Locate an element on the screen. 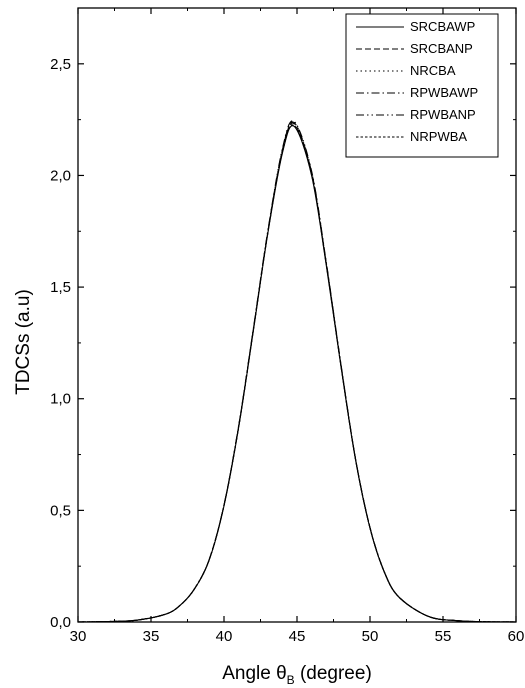 The image size is (525, 688). y-tick-label: 1,5 is located at coordinates (60, 287).